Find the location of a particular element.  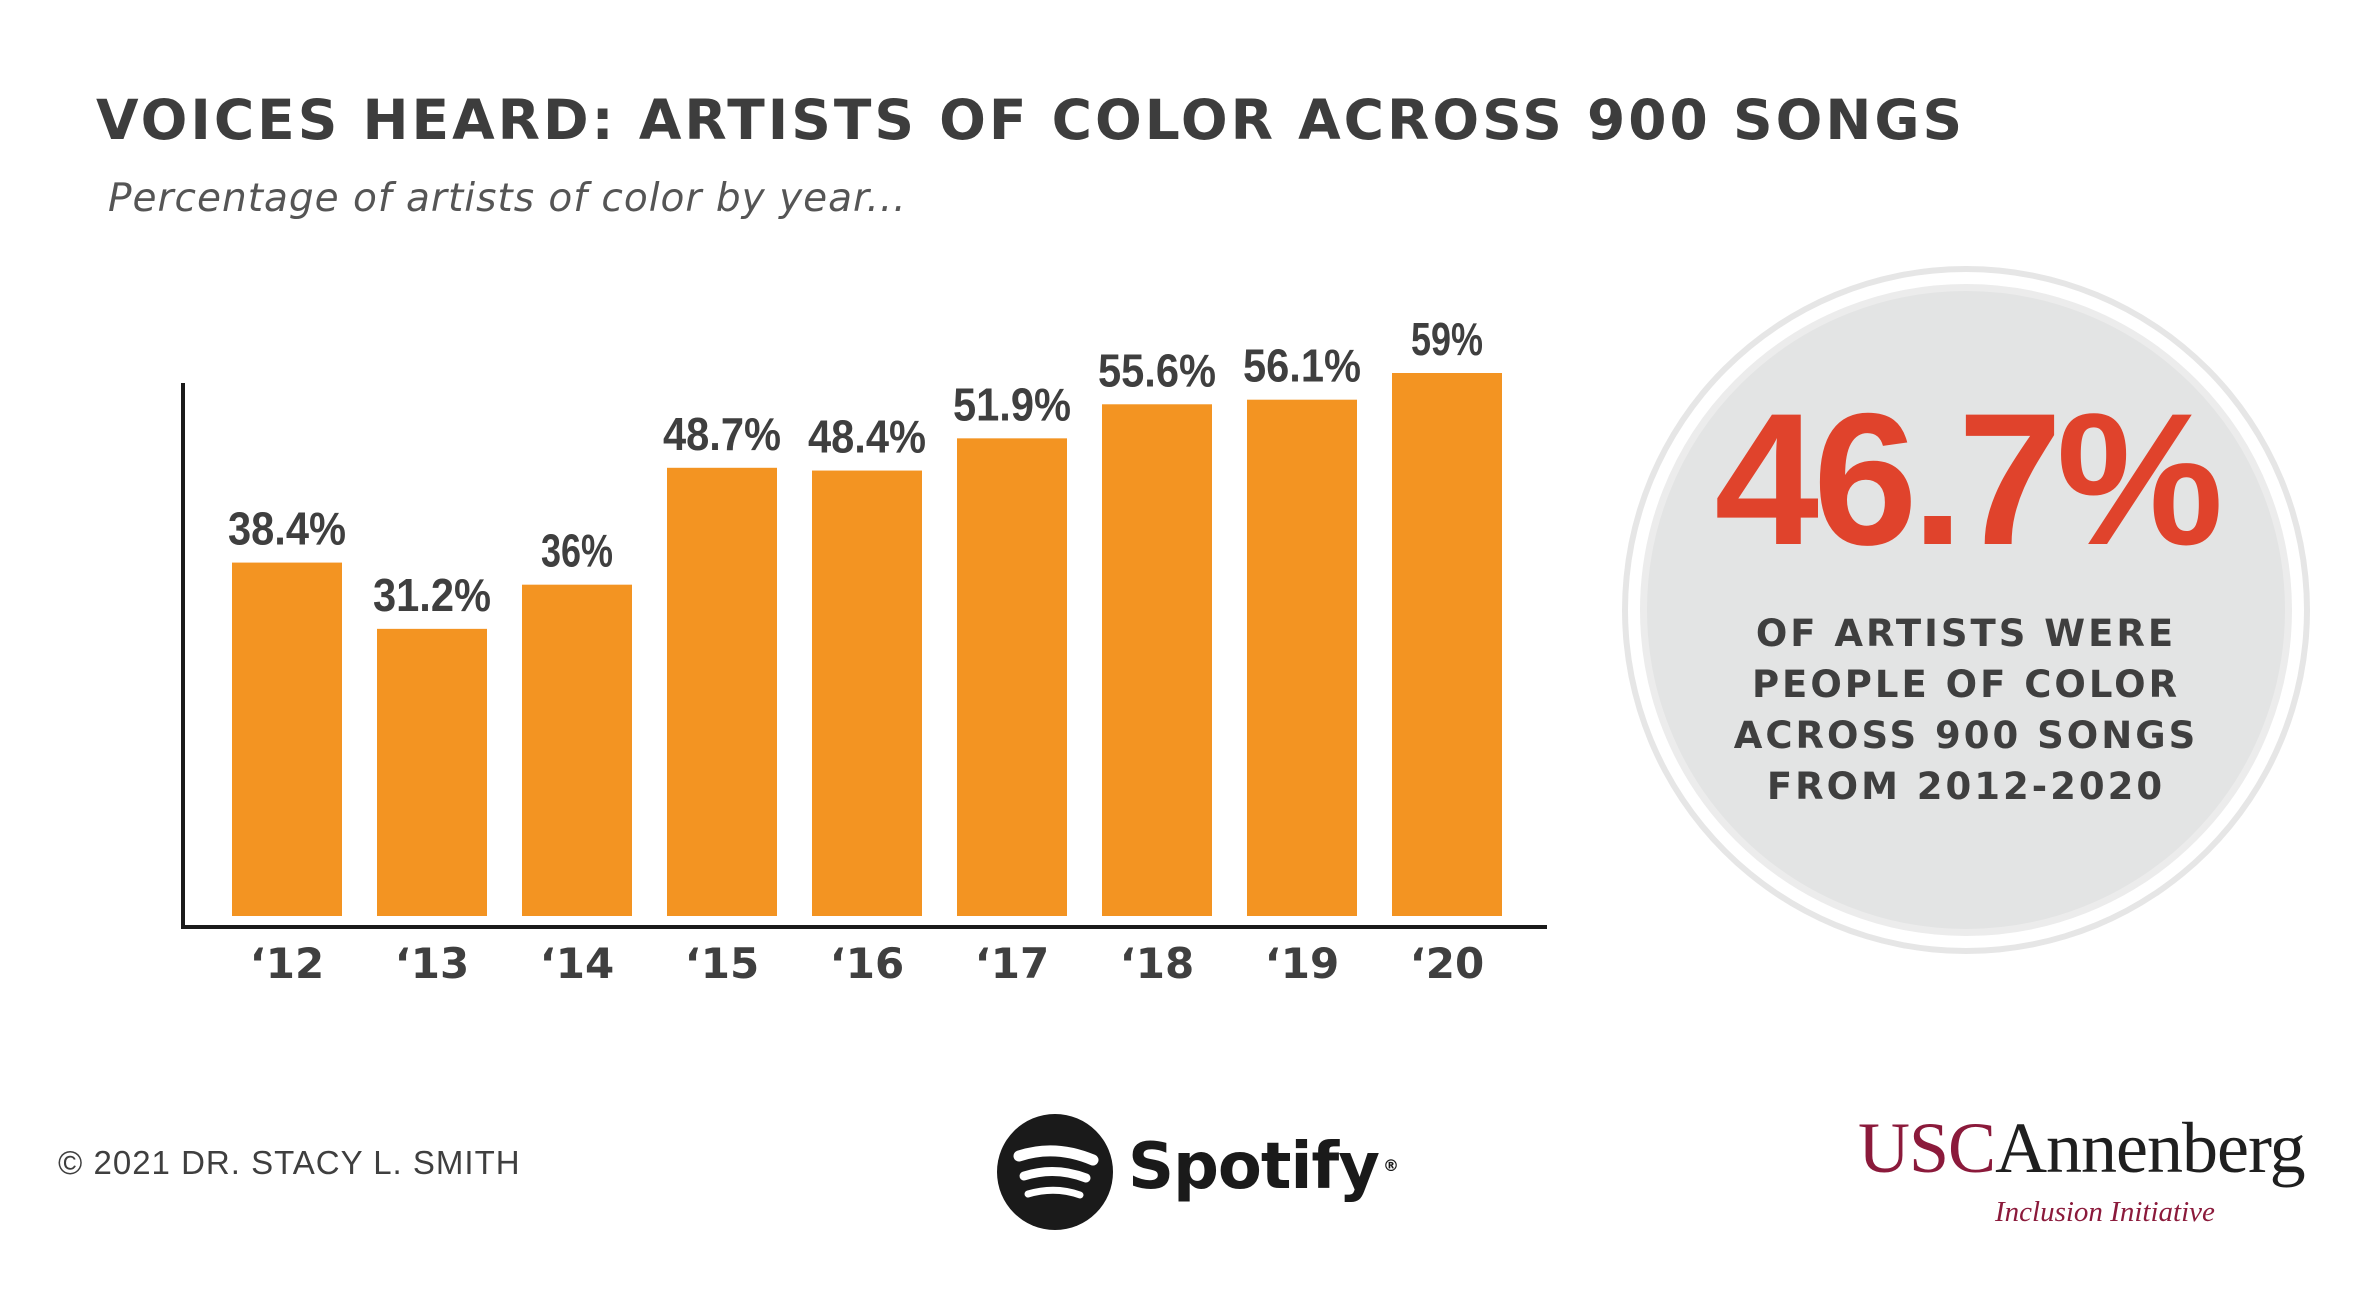

x-tick-label: ‘13 is located at coordinates (432, 963).